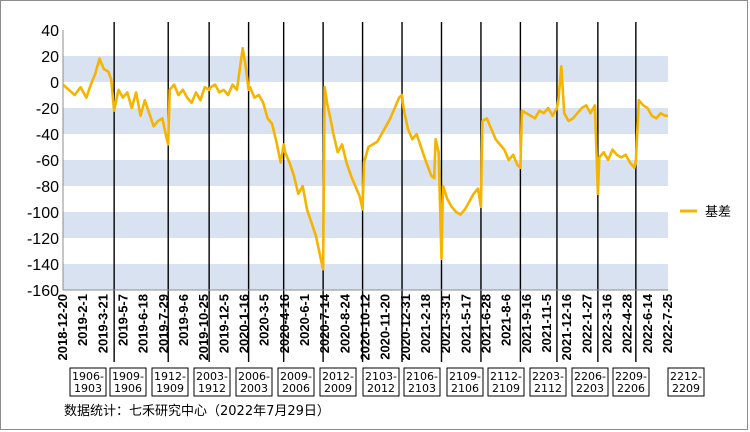 The height and width of the screenshot is (432, 750). What do you see at coordinates (338, 388) in the screenshot?
I see `contract-box-label: 2009` at bounding box center [338, 388].